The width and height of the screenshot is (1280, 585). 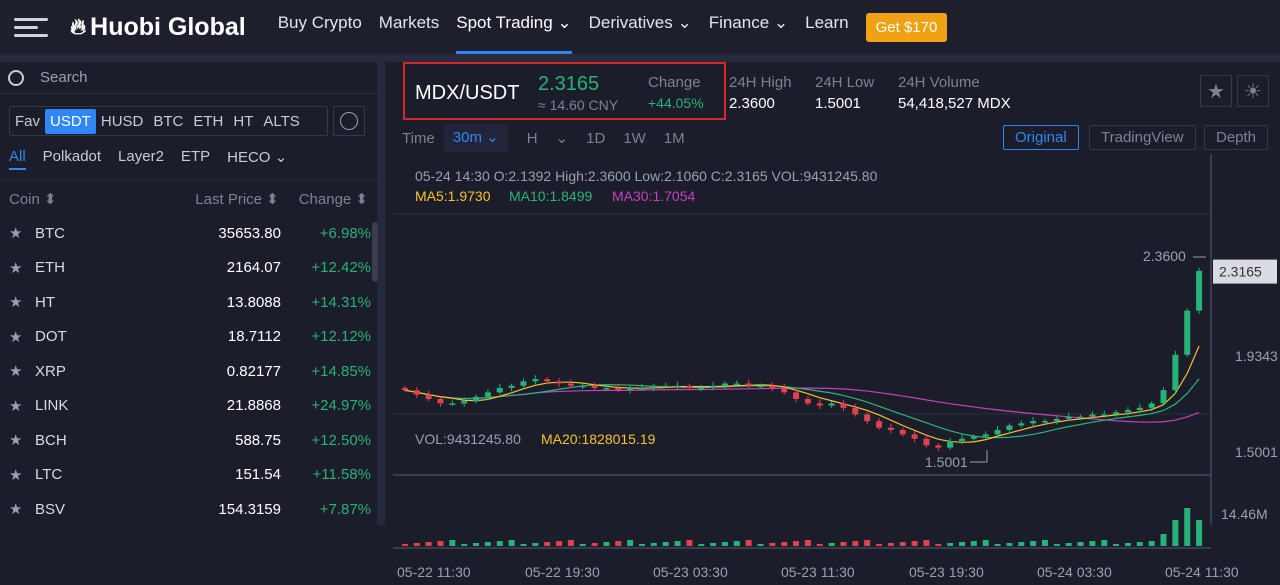 I want to click on flame-icon: 🔥︎, so click(x=78, y=26).